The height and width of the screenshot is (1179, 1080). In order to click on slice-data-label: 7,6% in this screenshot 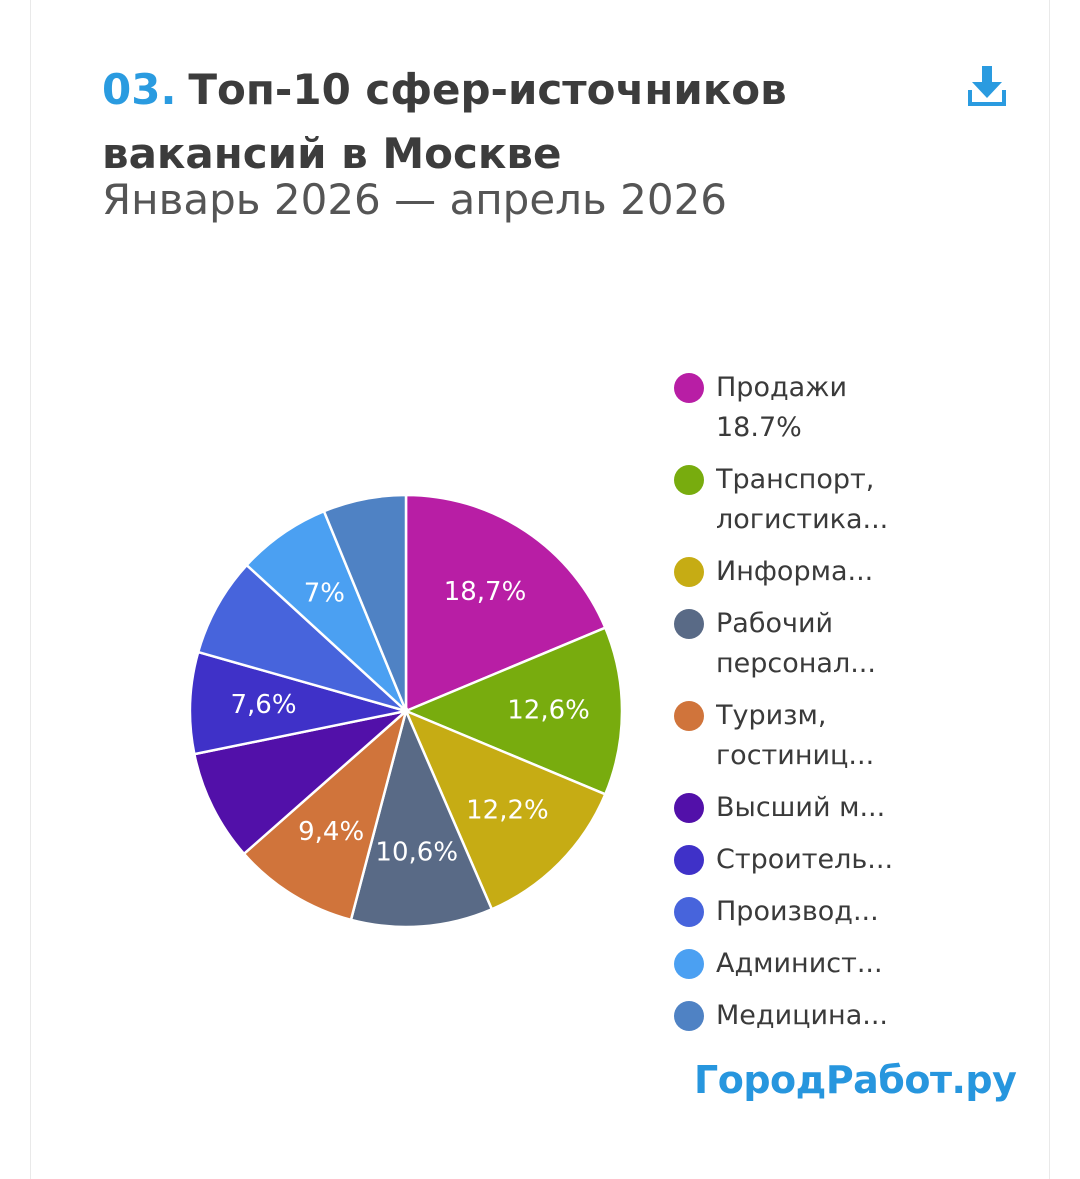, I will do `click(264, 705)`.